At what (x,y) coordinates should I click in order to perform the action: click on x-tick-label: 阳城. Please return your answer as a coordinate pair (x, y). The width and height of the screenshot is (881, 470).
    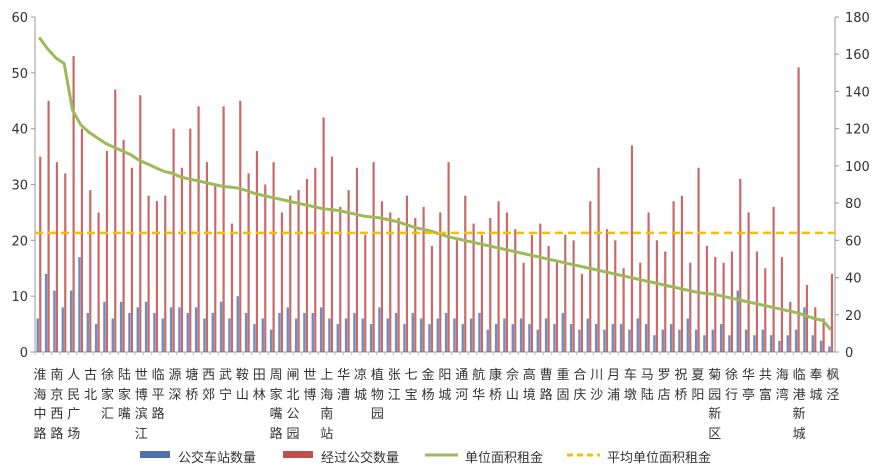
    Looking at the image, I should click on (445, 385).